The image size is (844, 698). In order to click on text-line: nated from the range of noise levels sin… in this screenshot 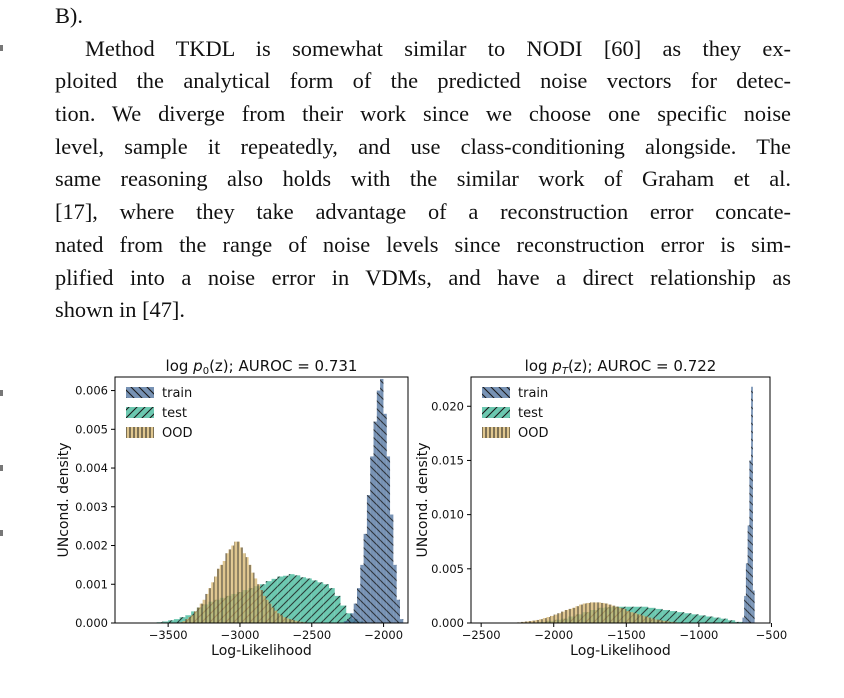, I will do `click(423, 245)`.